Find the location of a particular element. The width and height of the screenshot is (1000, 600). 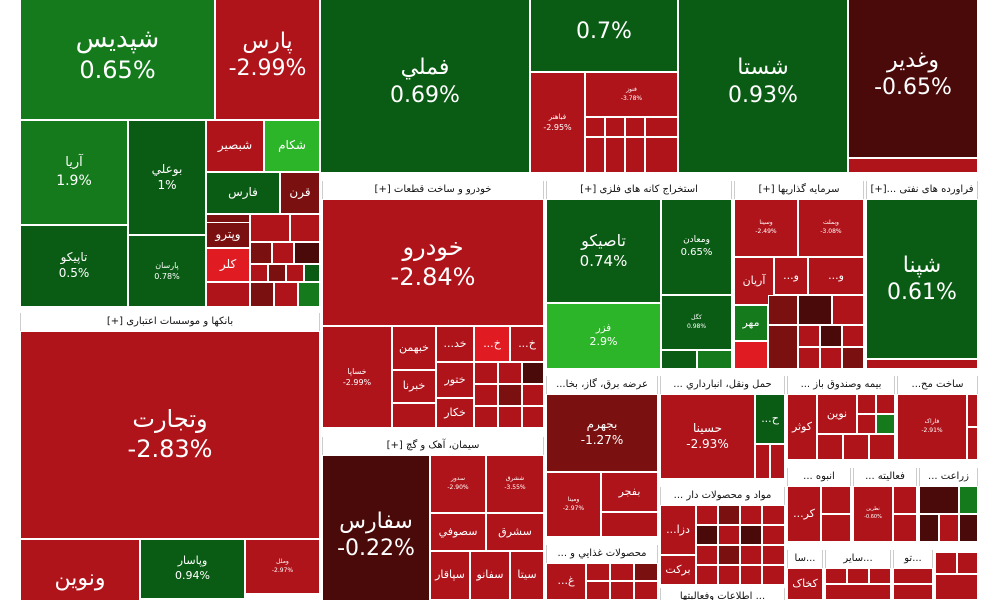

tile-qarn: قرن is located at coordinates (300, 193).